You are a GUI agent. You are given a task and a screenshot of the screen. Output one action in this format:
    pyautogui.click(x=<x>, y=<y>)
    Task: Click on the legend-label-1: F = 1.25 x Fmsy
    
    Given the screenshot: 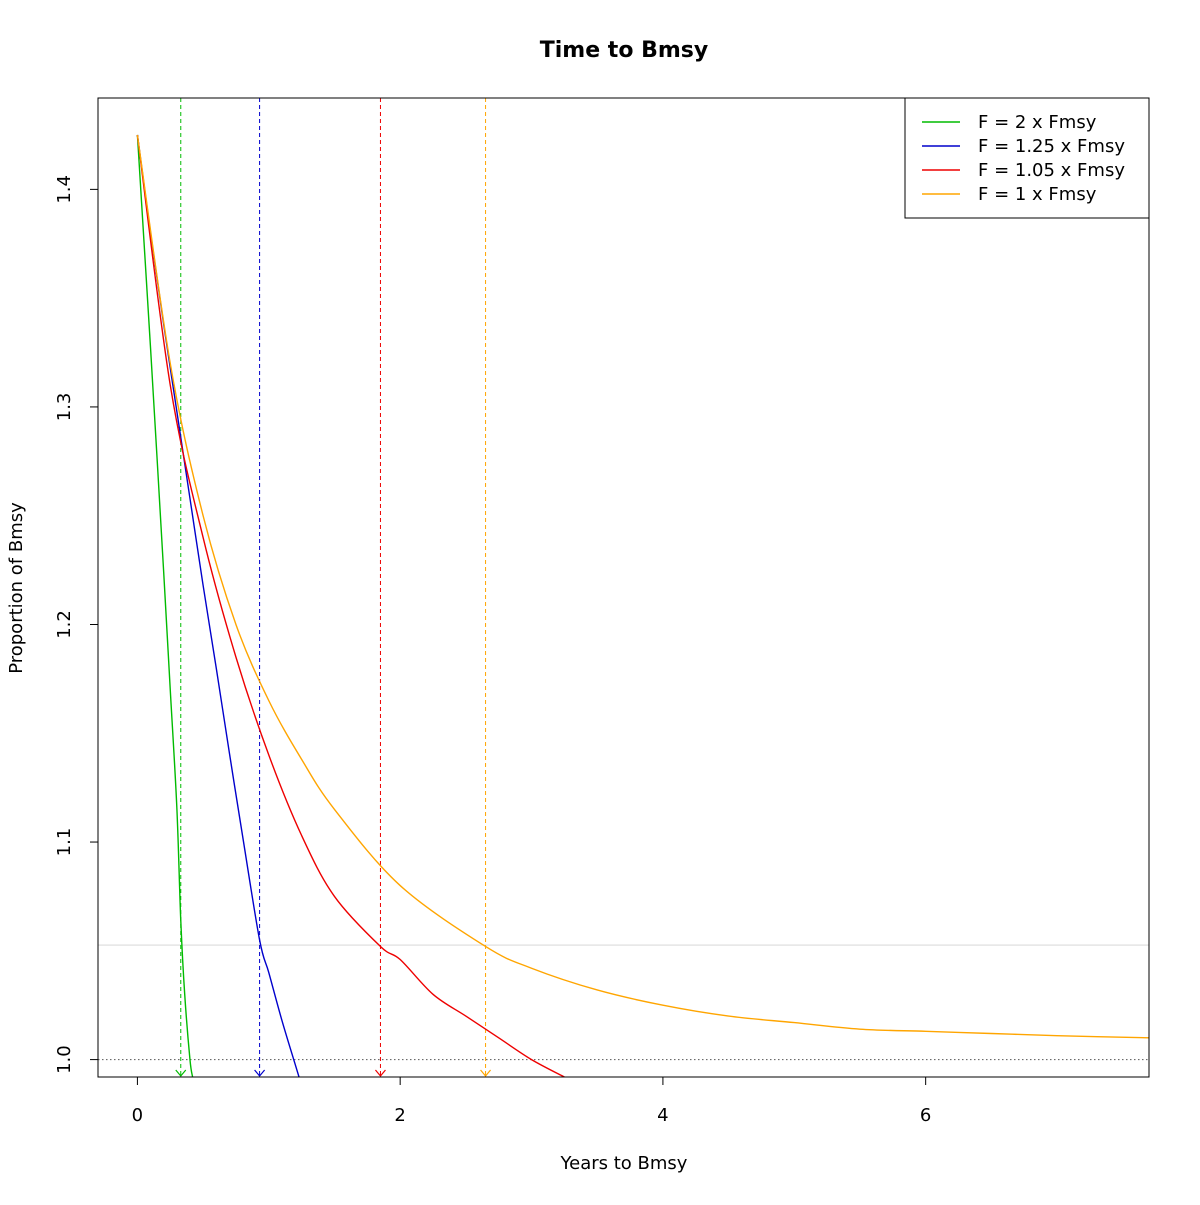 What is the action you would take?
    pyautogui.click(x=1051, y=146)
    